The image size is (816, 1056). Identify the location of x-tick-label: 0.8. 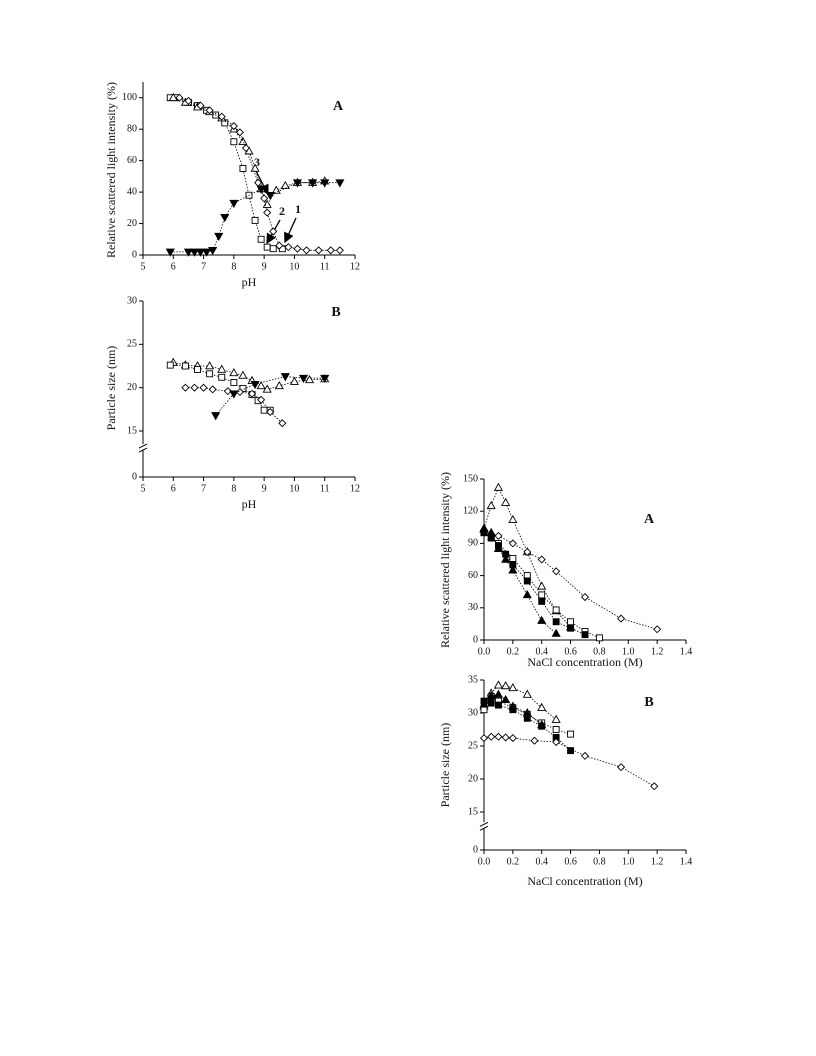
(599, 651).